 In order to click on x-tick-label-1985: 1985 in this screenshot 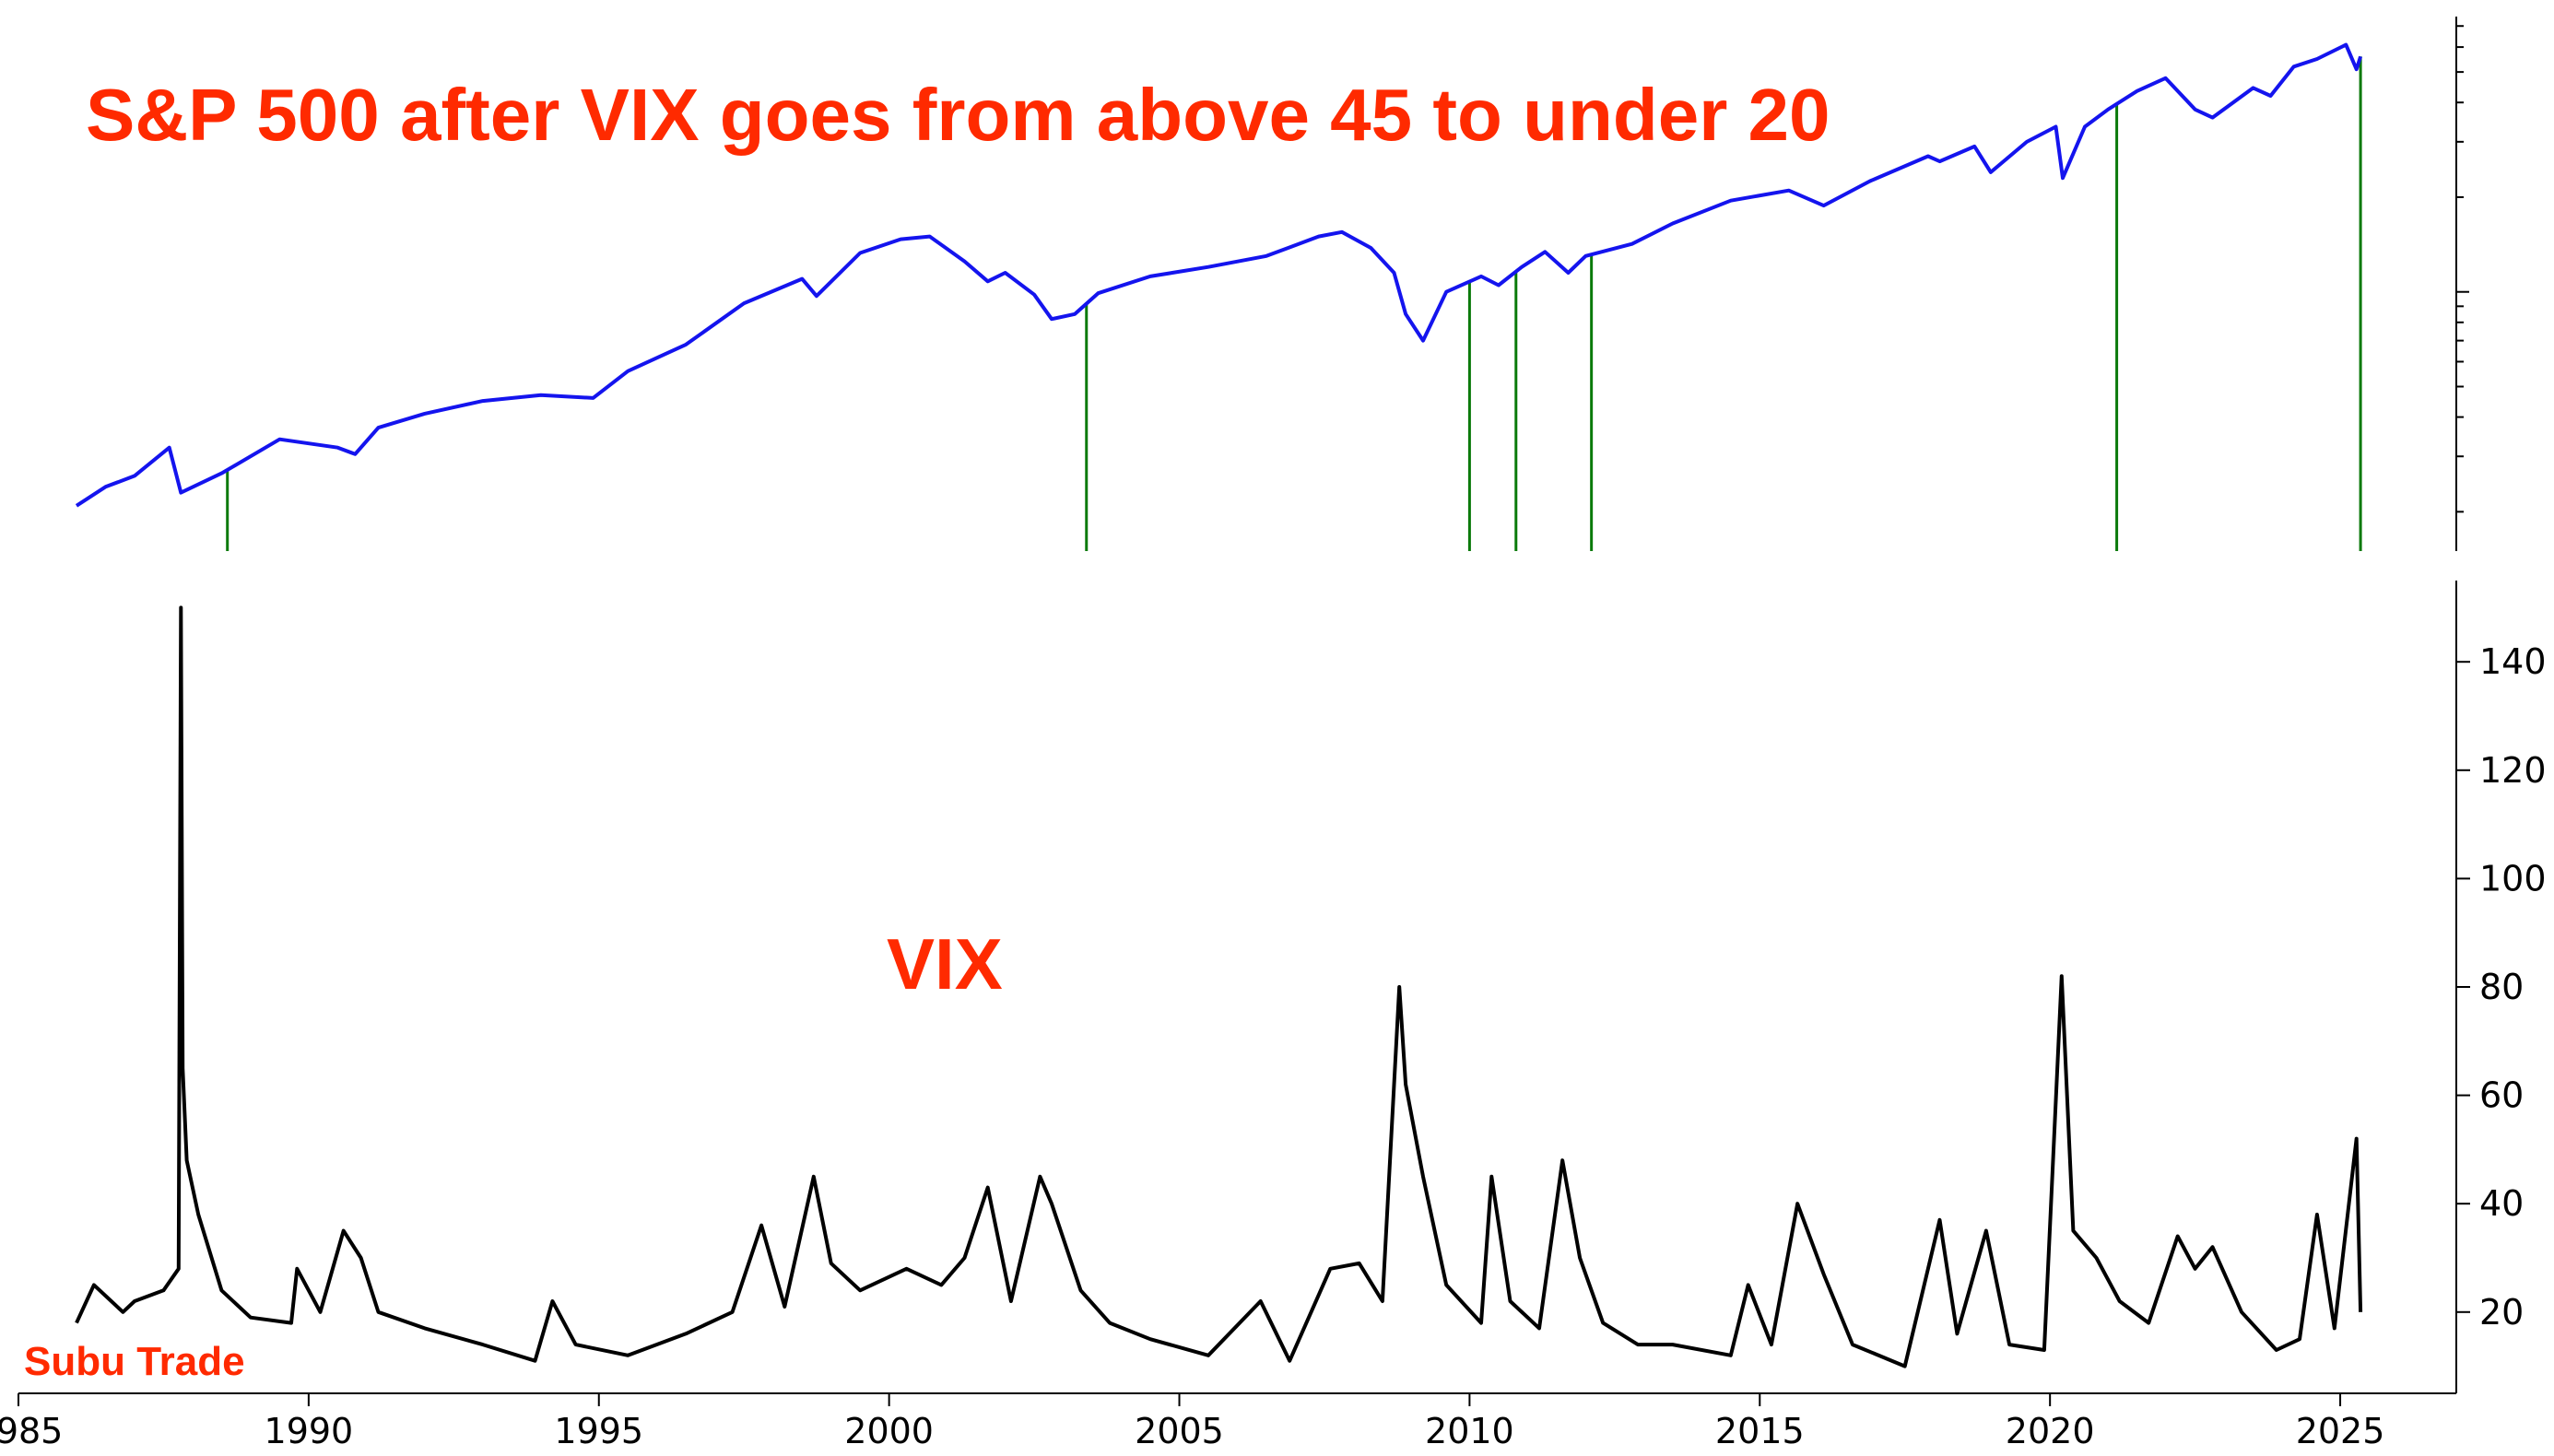, I will do `click(31, 1431)`.